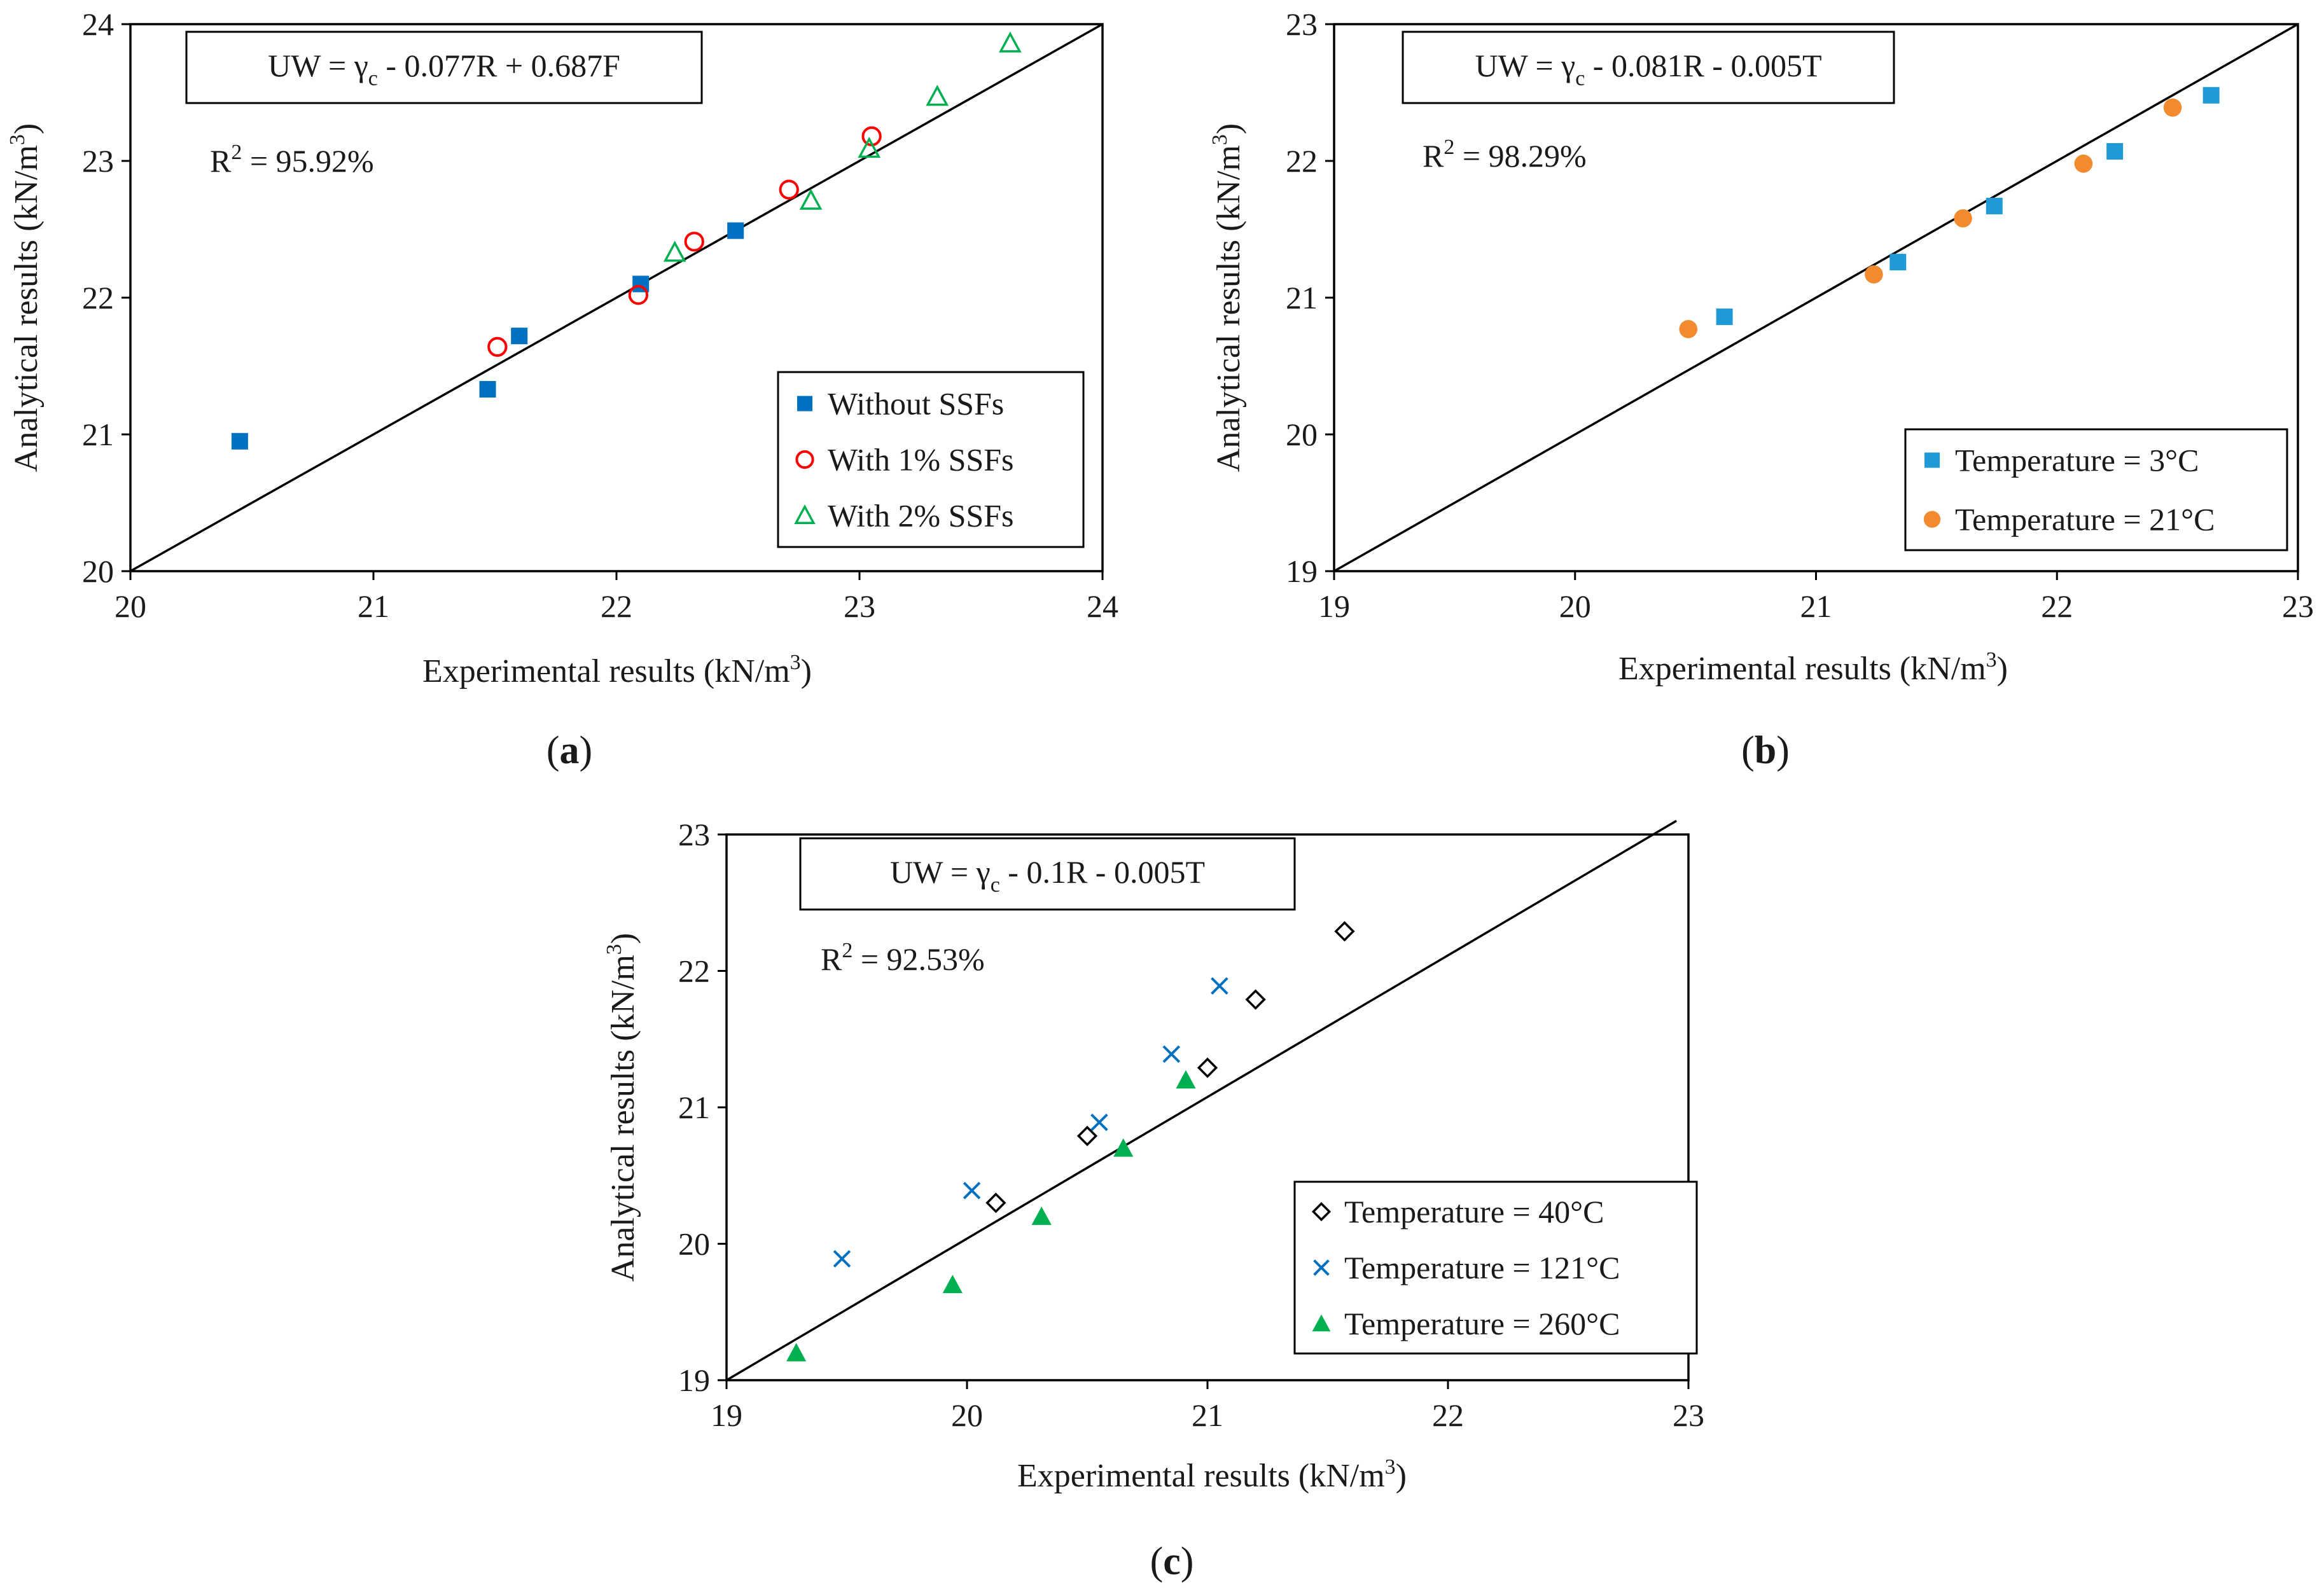 The width and height of the screenshot is (2324, 1592). What do you see at coordinates (921, 516) in the screenshot?
I see `legend-label: With 2% SSFs` at bounding box center [921, 516].